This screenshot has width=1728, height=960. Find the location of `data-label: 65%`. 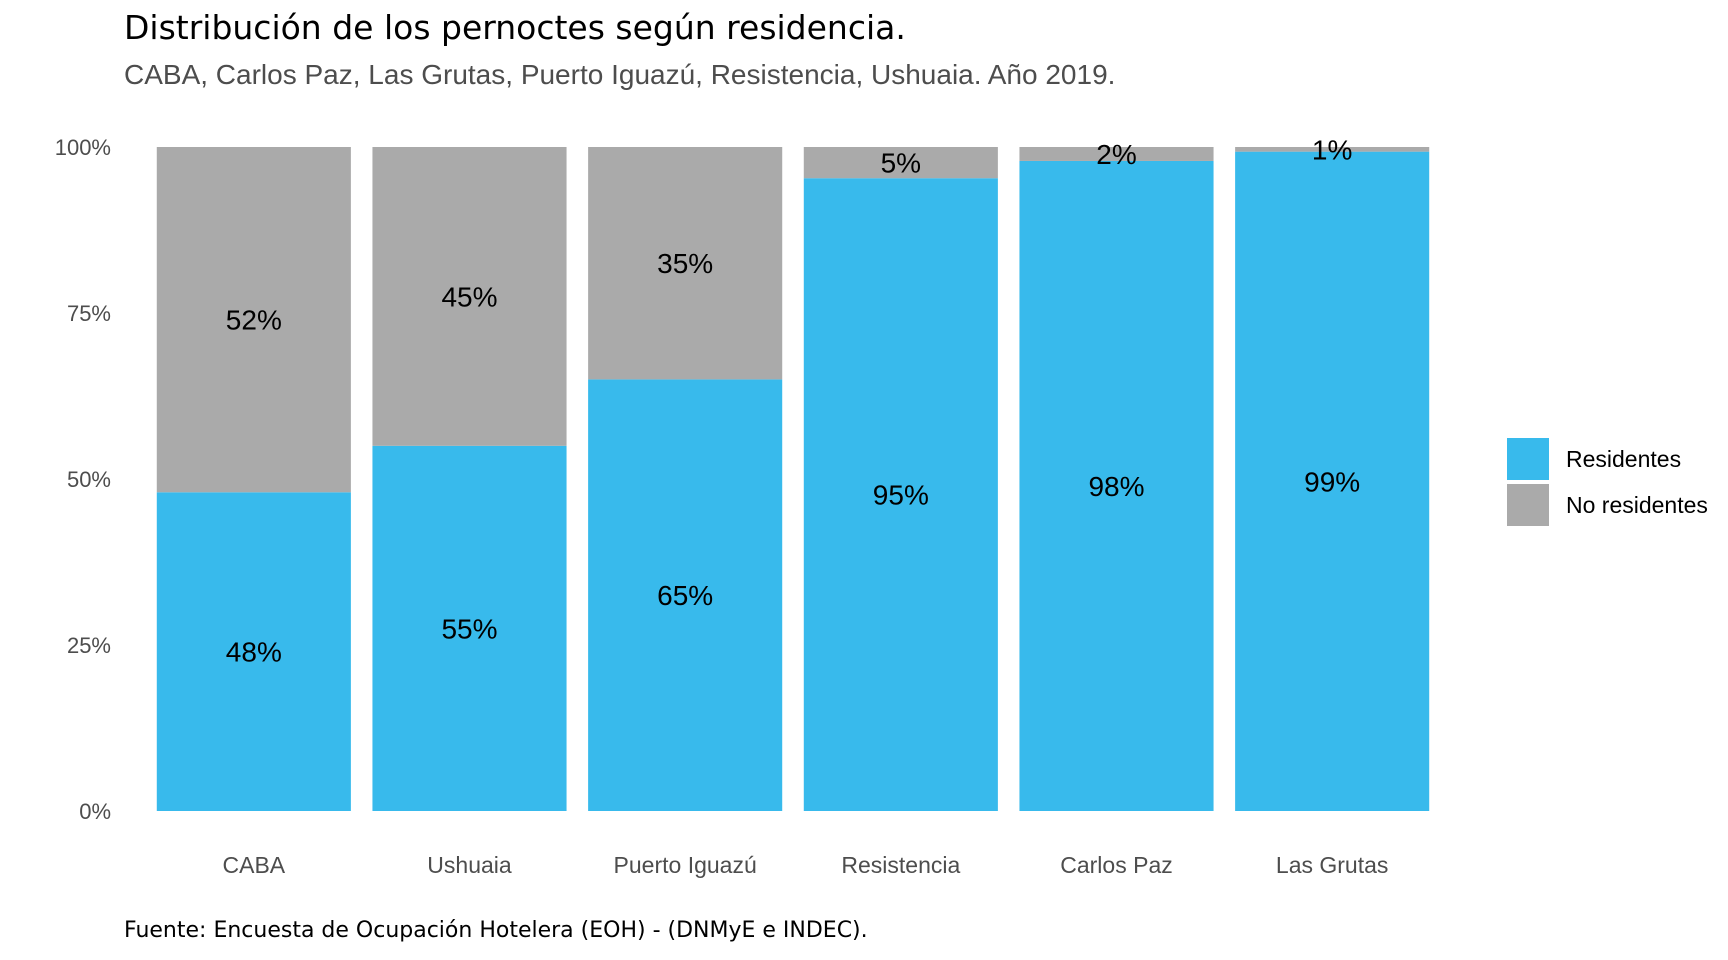

data-label: 65% is located at coordinates (685, 595).